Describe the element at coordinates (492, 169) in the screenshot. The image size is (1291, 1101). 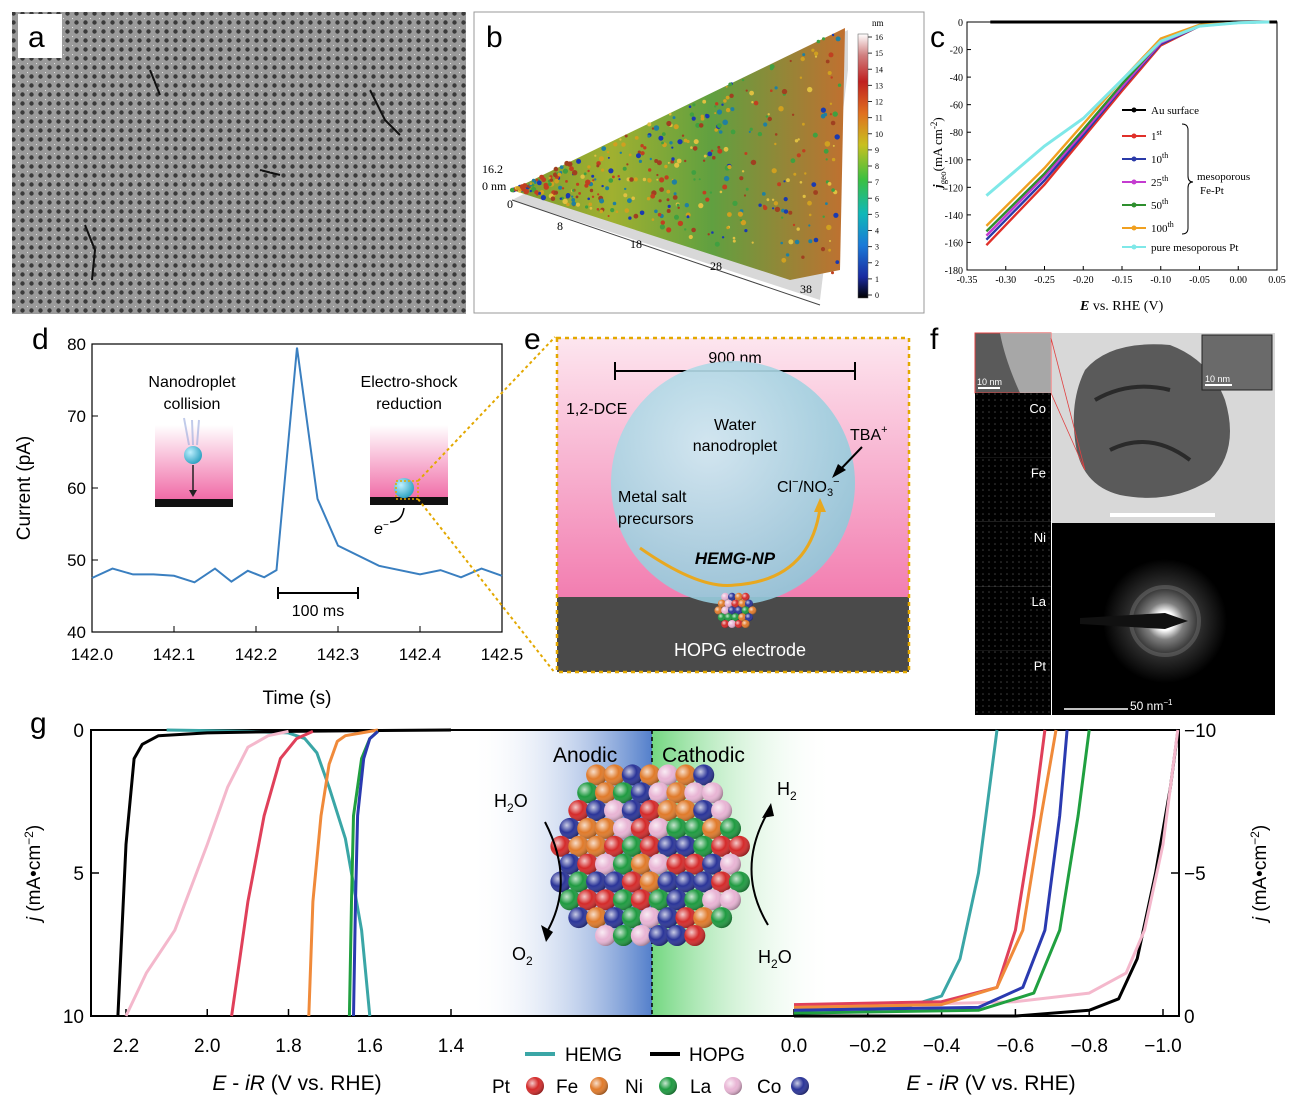
I see `afm-height-top: 16.2` at that location.